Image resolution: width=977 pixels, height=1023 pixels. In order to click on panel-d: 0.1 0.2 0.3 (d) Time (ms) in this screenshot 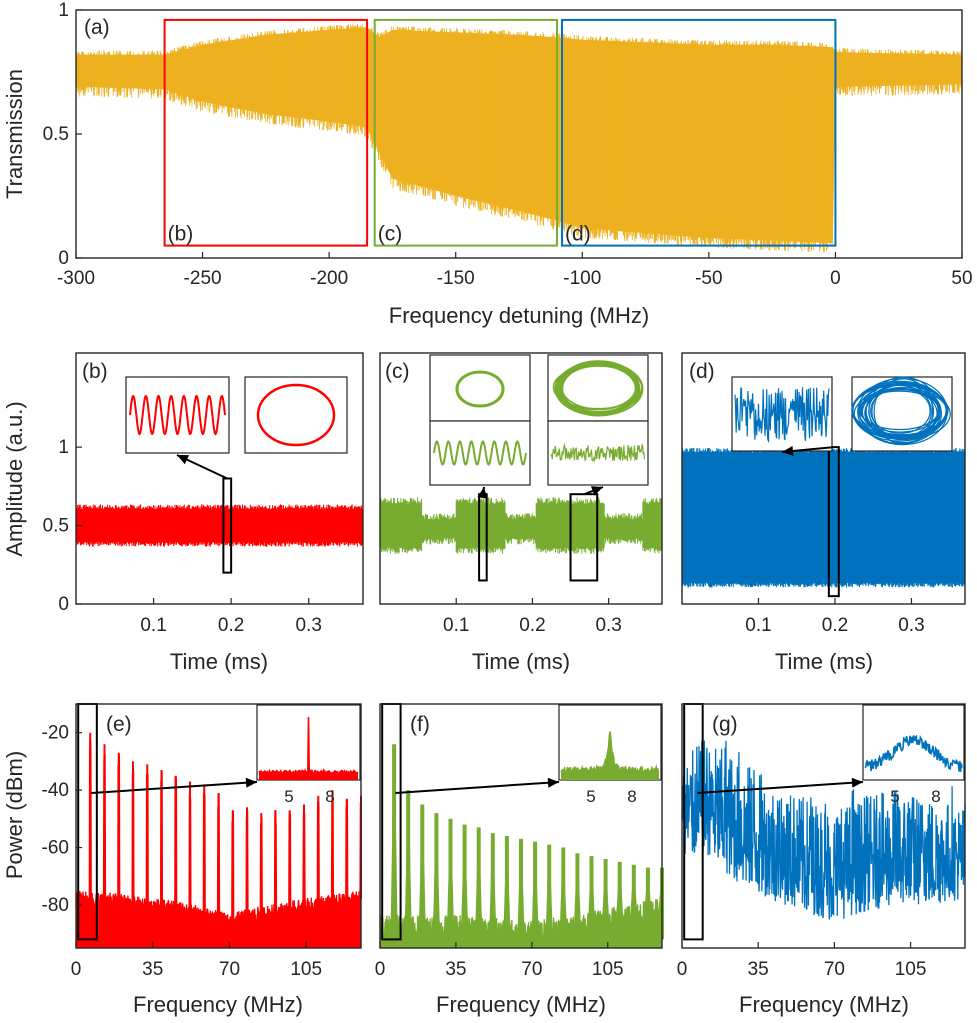, I will do `click(823, 513)`.